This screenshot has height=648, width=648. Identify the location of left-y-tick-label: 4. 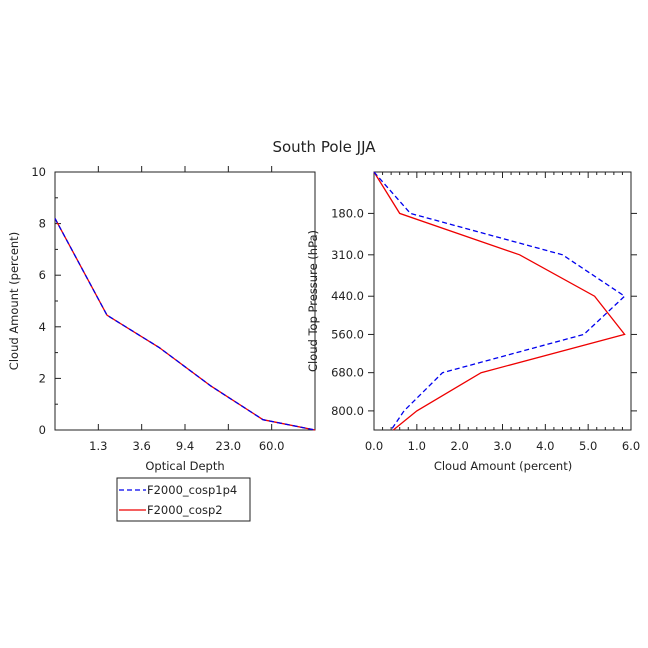
(42, 327).